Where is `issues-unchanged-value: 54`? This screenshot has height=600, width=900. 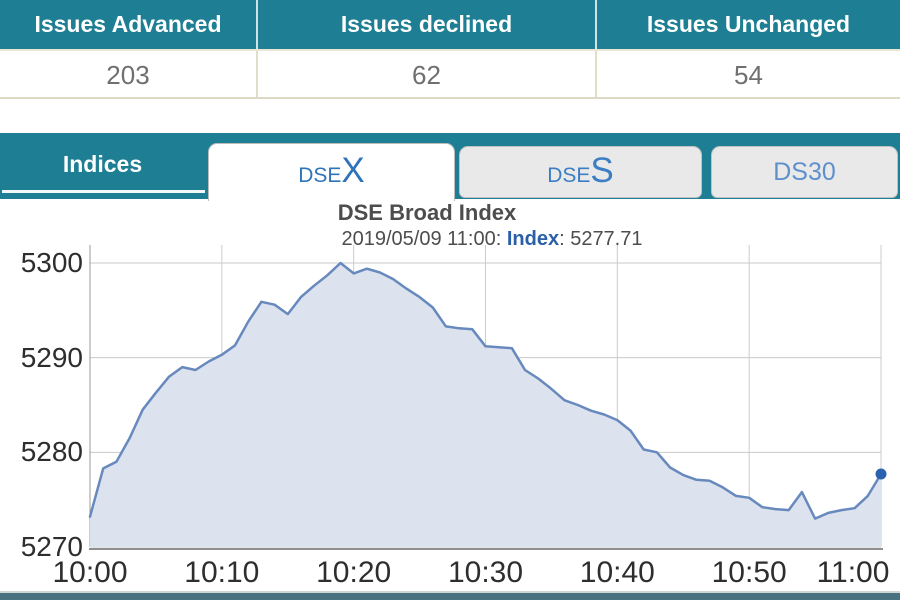
issues-unchanged-value: 54 is located at coordinates (748, 75).